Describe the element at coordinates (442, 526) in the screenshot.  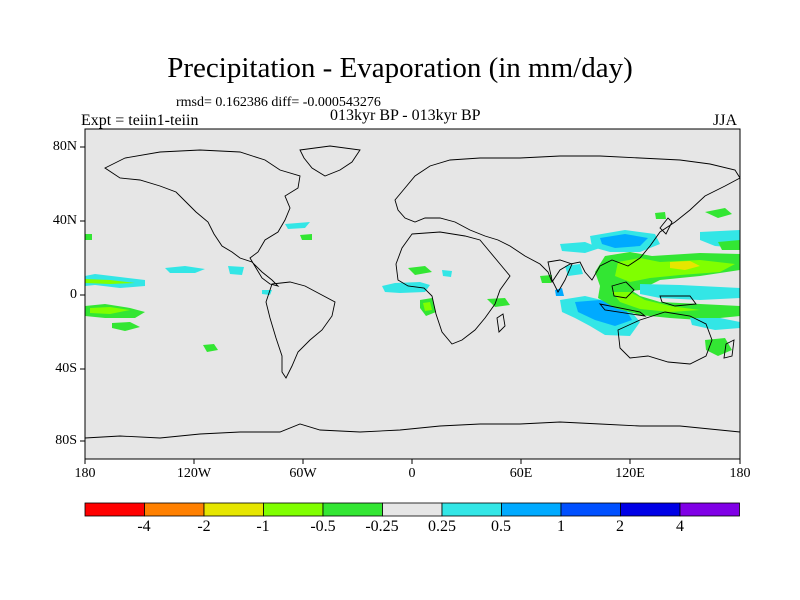
I see `colorbar-label: 0.25` at that location.